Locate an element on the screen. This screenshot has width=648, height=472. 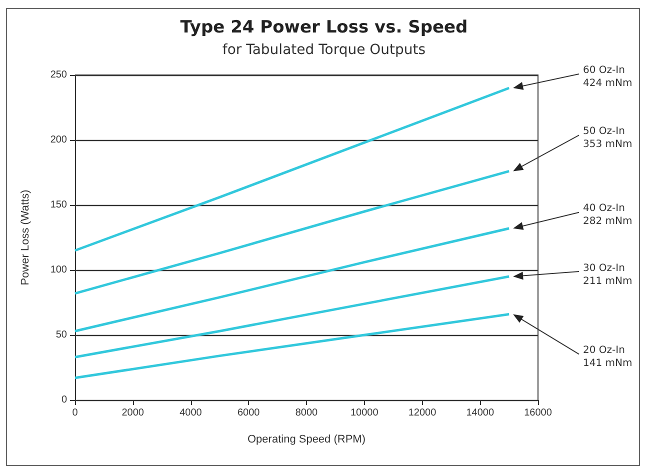
text: 60 Oz-In 424 mNm is located at coordinates (607, 77).